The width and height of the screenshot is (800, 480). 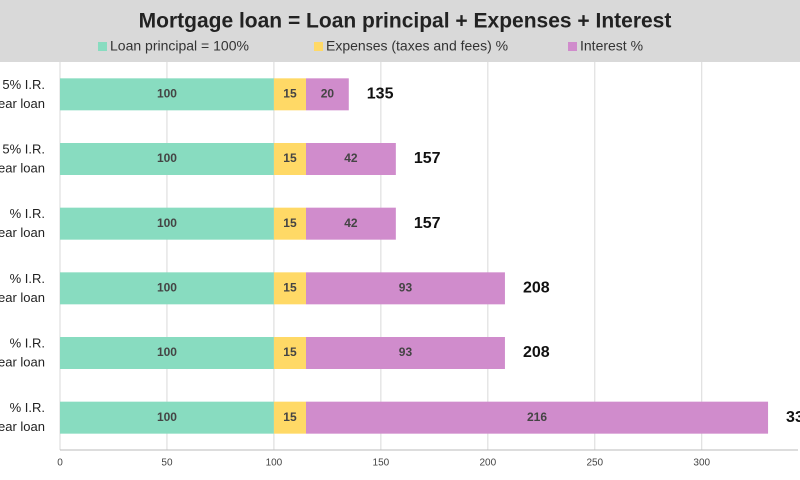 I want to click on x-tick-label: 0, so click(x=60, y=463).